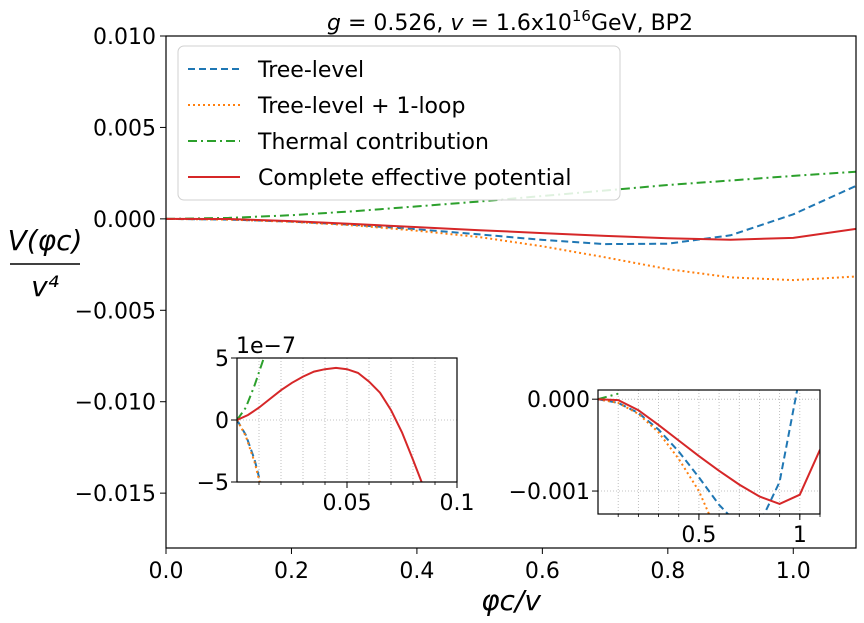 This screenshot has height=623, width=864. Describe the element at coordinates (480, 566) in the screenshot. I see `main-x-ticks: 0.0 0.2 0.4 0.6 0.8 1.0` at that location.